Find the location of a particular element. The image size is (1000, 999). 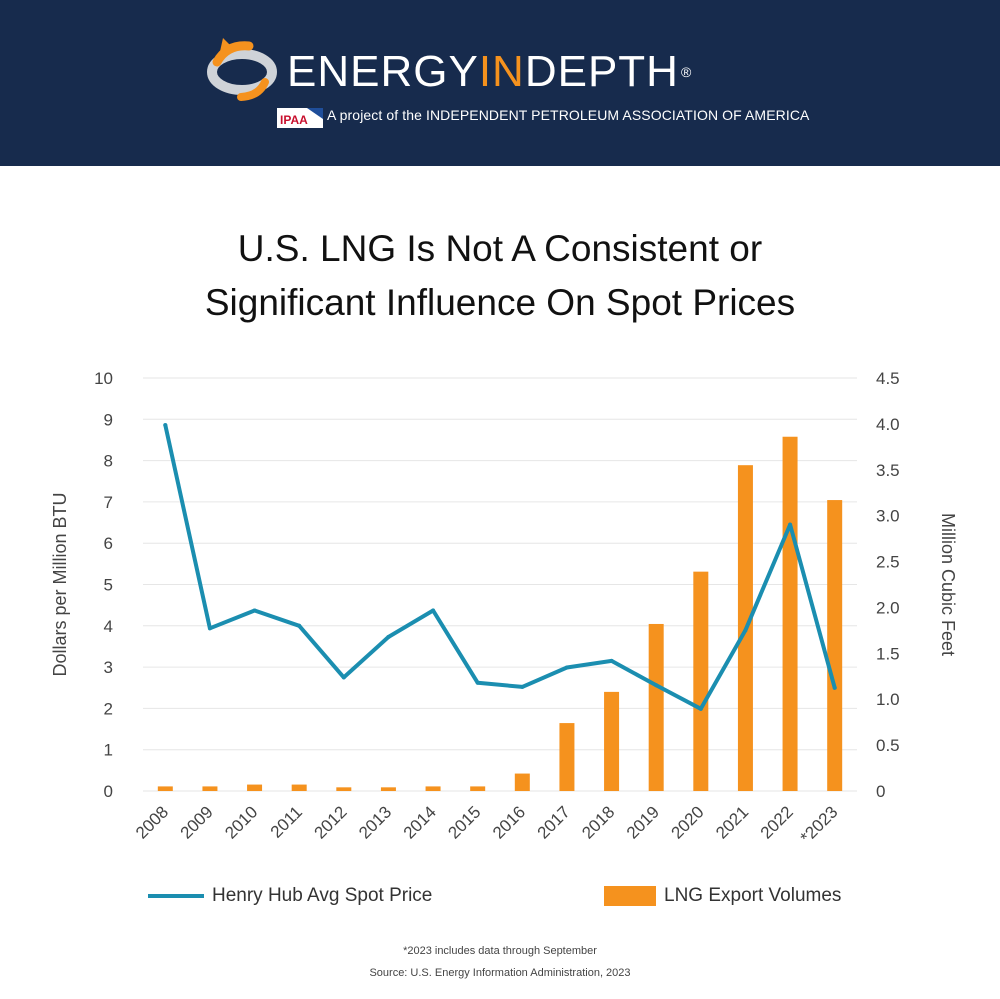

legend-line-swatch is located at coordinates (176, 896).